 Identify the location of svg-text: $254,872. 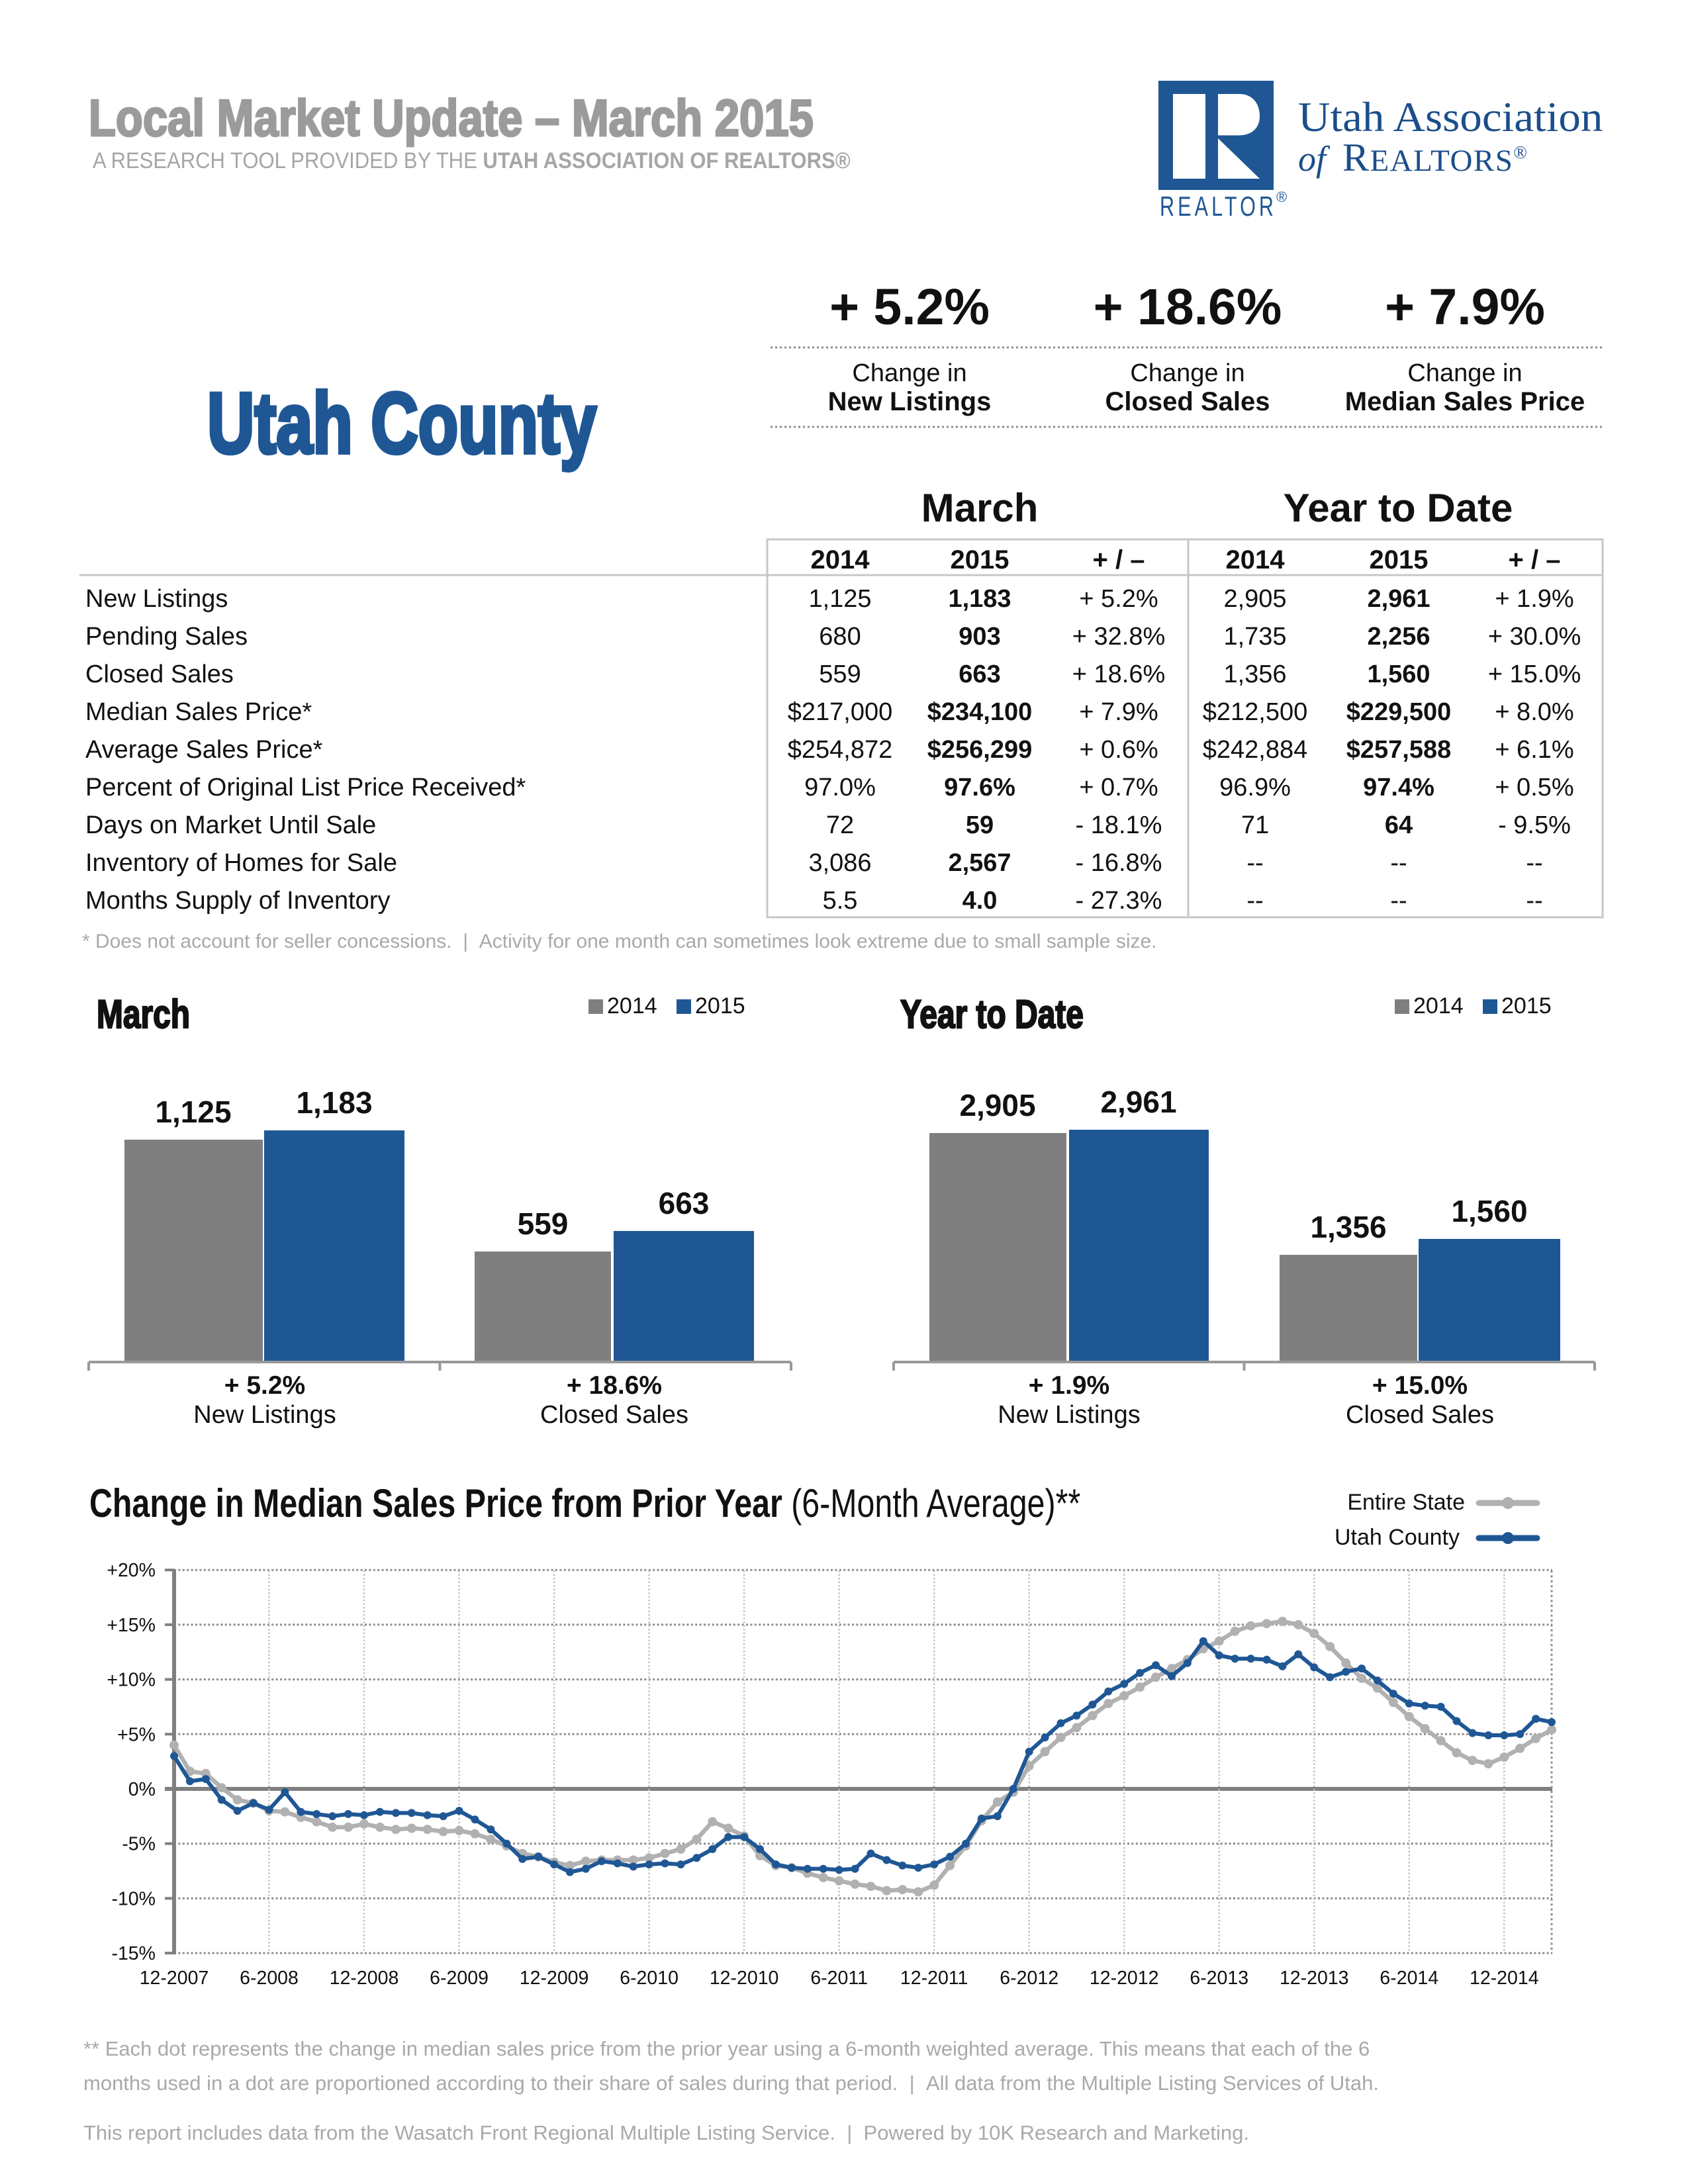
(840, 750).